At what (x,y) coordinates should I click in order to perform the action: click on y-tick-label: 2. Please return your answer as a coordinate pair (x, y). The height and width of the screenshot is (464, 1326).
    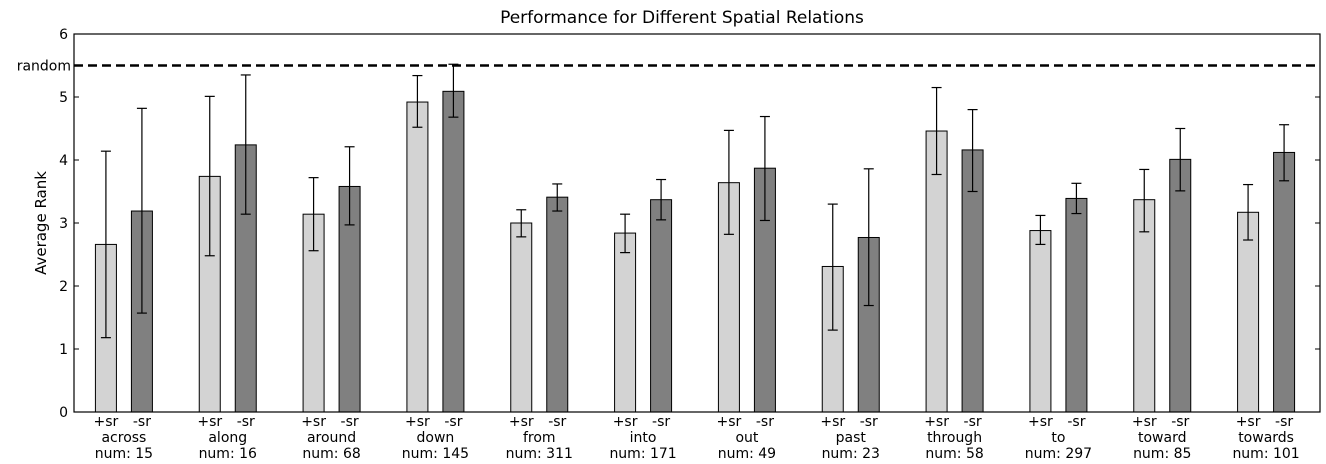
    Looking at the image, I should click on (63, 287).